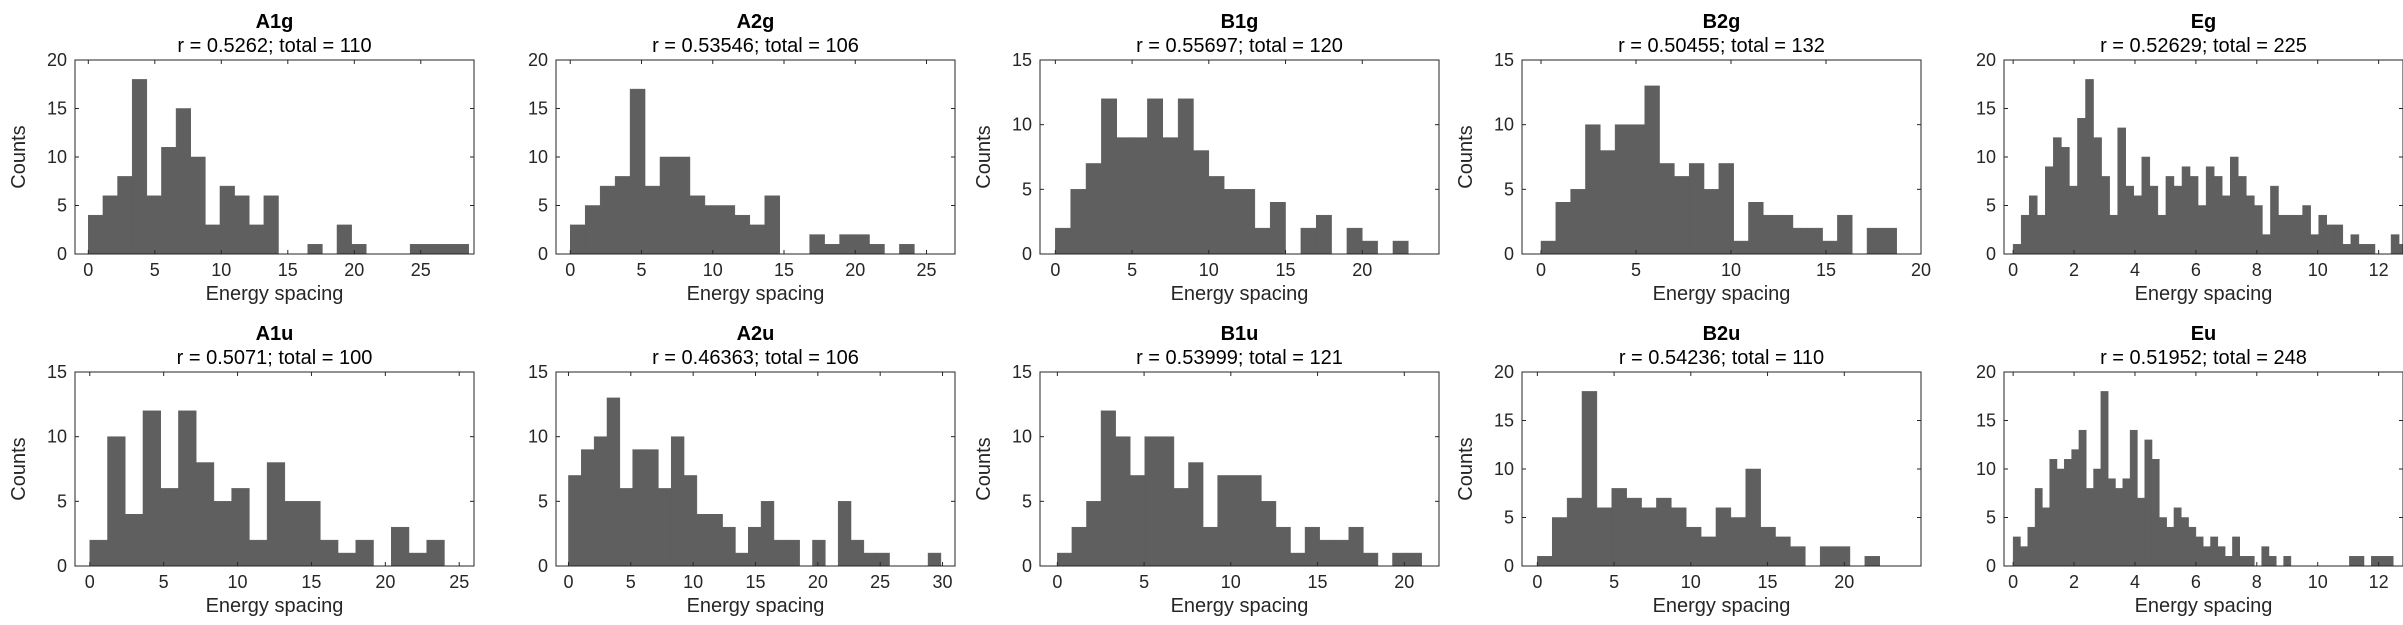 This screenshot has width=2403, height=625. I want to click on panel-subtitle: r = 0.53999; total = 121, so click(1239, 358).